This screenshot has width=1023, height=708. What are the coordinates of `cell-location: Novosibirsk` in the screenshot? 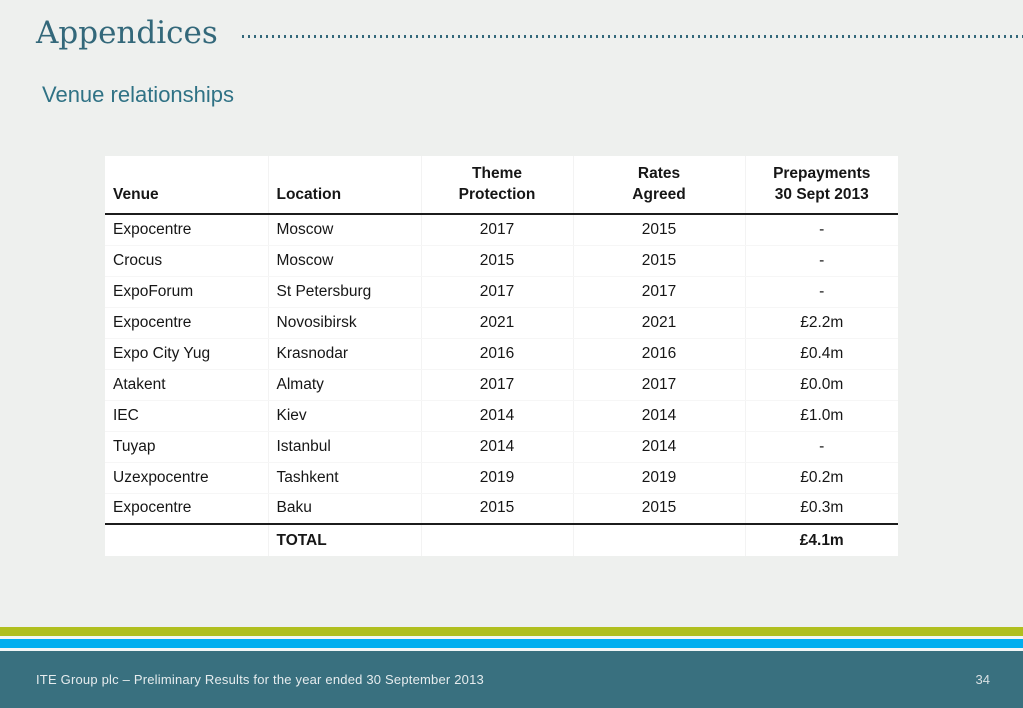 It's located at (345, 323).